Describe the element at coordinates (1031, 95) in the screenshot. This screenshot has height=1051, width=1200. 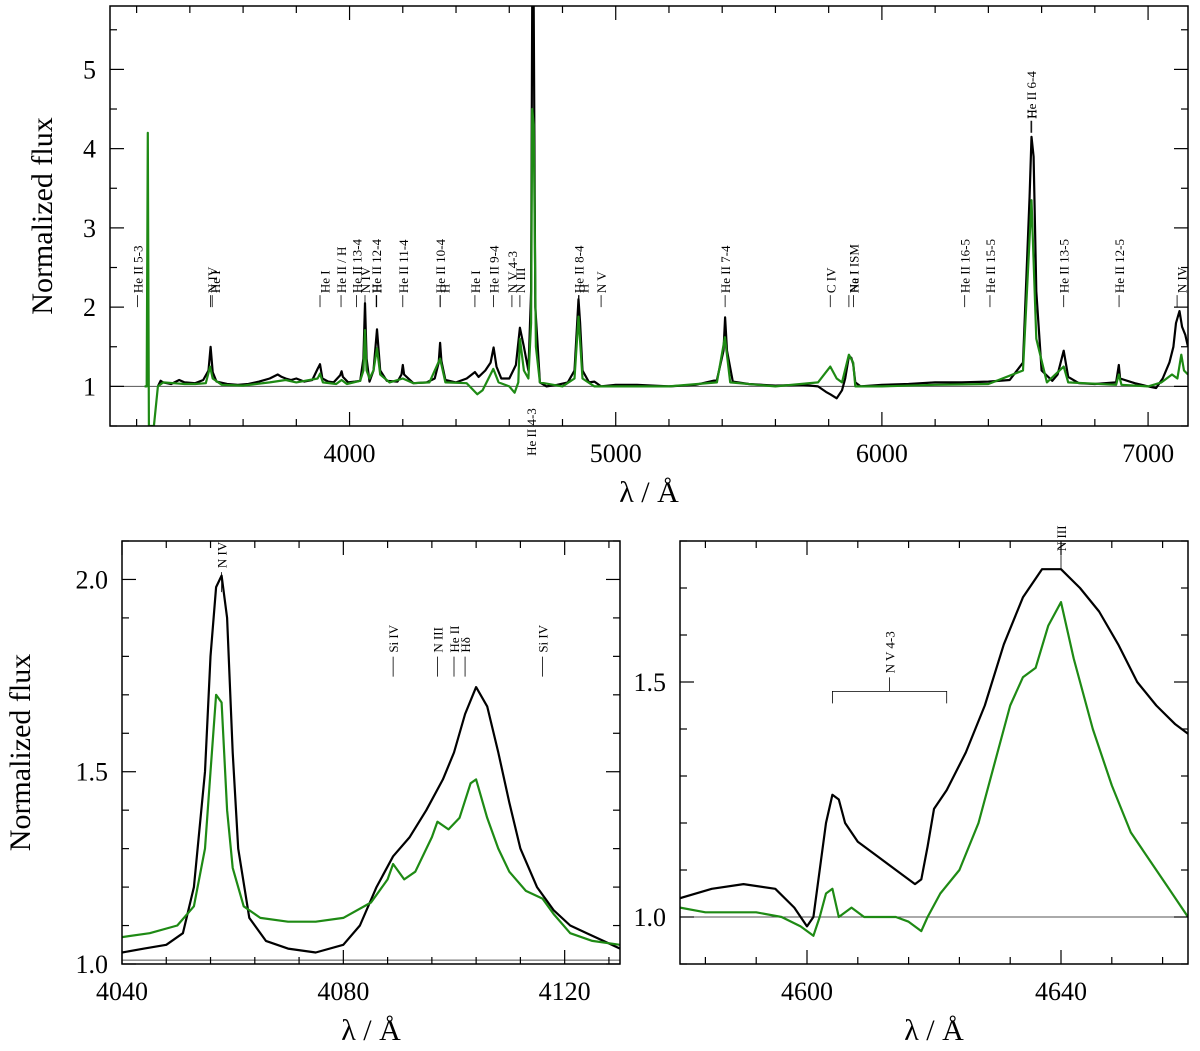
I see `line-id-label: He II 6-4` at that location.